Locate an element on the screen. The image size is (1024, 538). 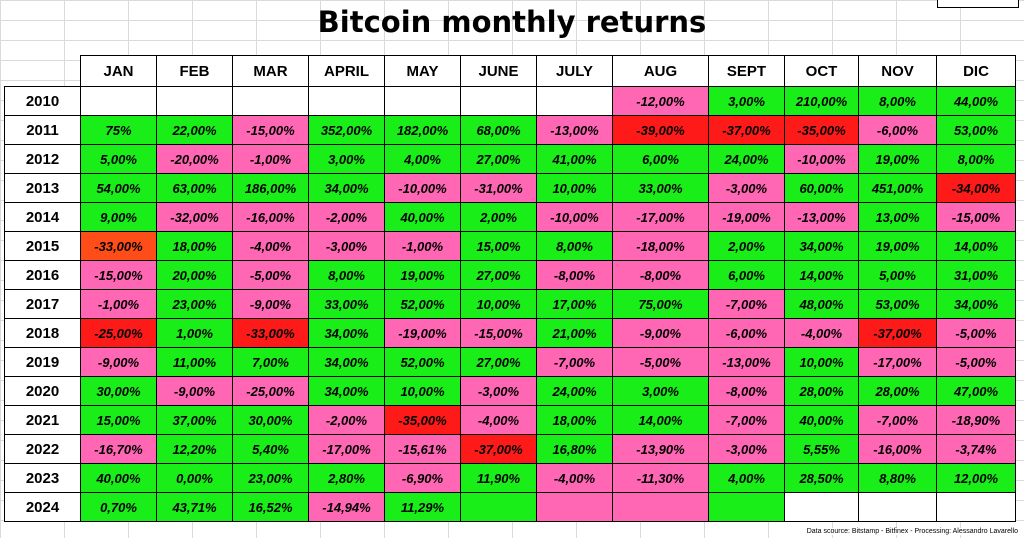
return-cell: 8,80% is located at coordinates (897, 478).